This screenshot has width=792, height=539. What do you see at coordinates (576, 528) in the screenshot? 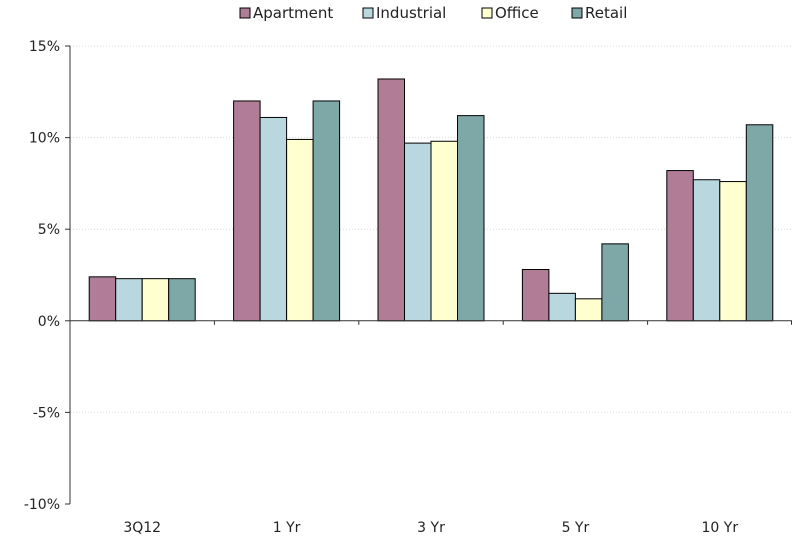
I see `x-tick-label: 5 Yr` at bounding box center [576, 528].